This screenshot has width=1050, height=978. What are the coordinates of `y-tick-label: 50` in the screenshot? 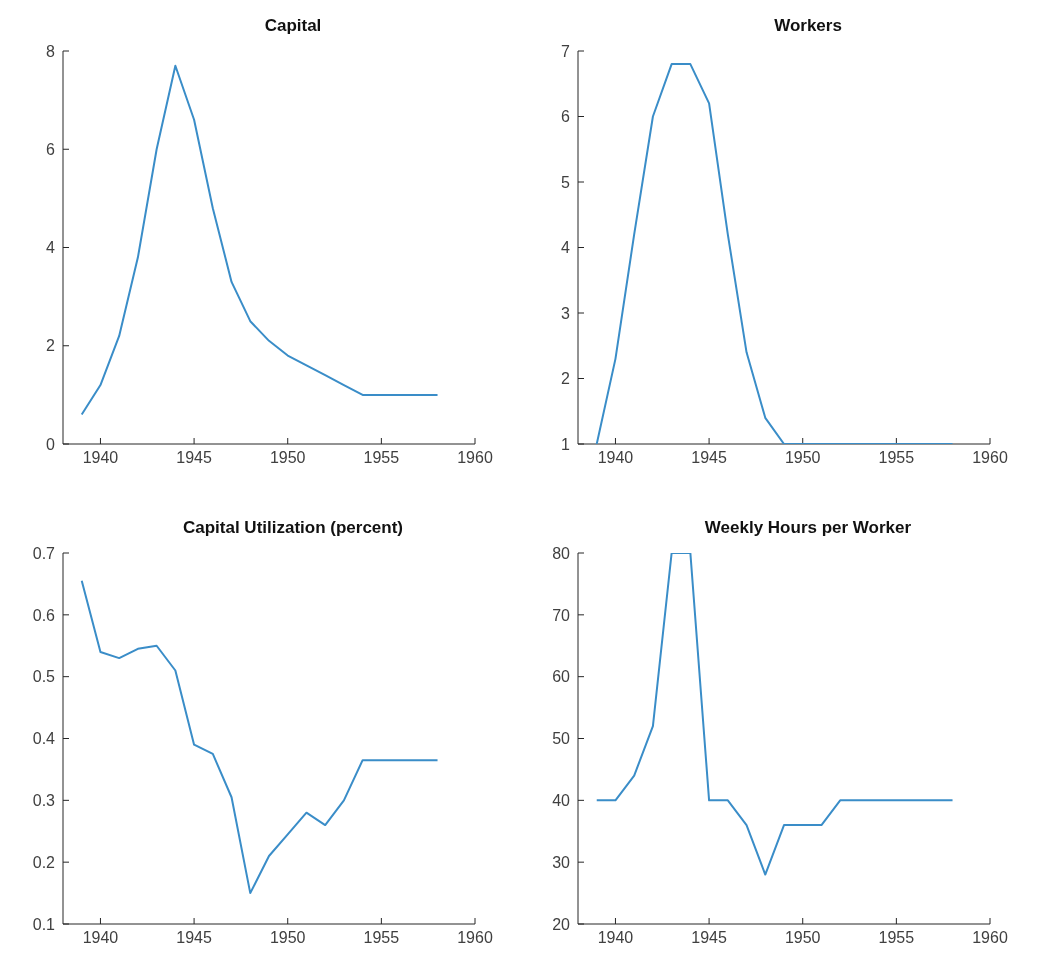 It's located at (561, 739).